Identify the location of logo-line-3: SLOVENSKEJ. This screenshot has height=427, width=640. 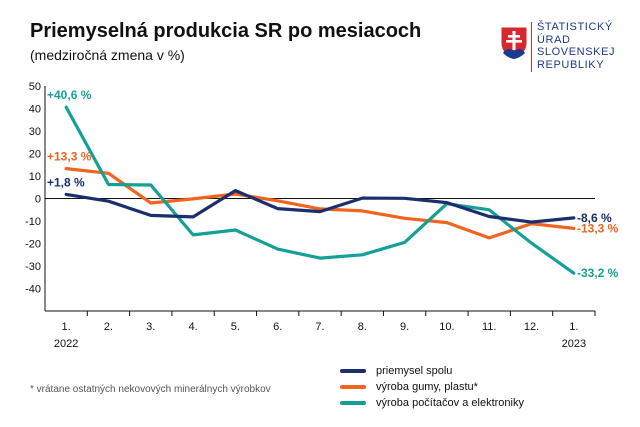
(576, 52).